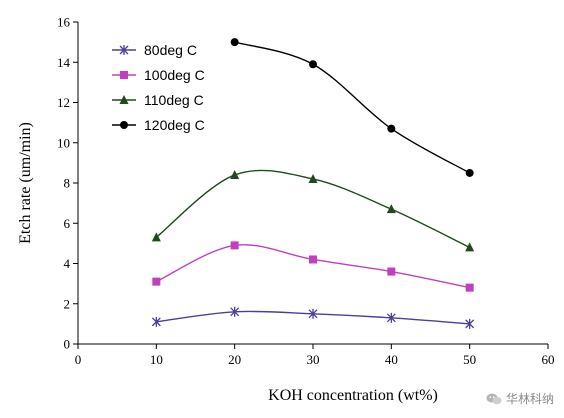  I want to click on legend-item: 100deg C, so click(158, 75).